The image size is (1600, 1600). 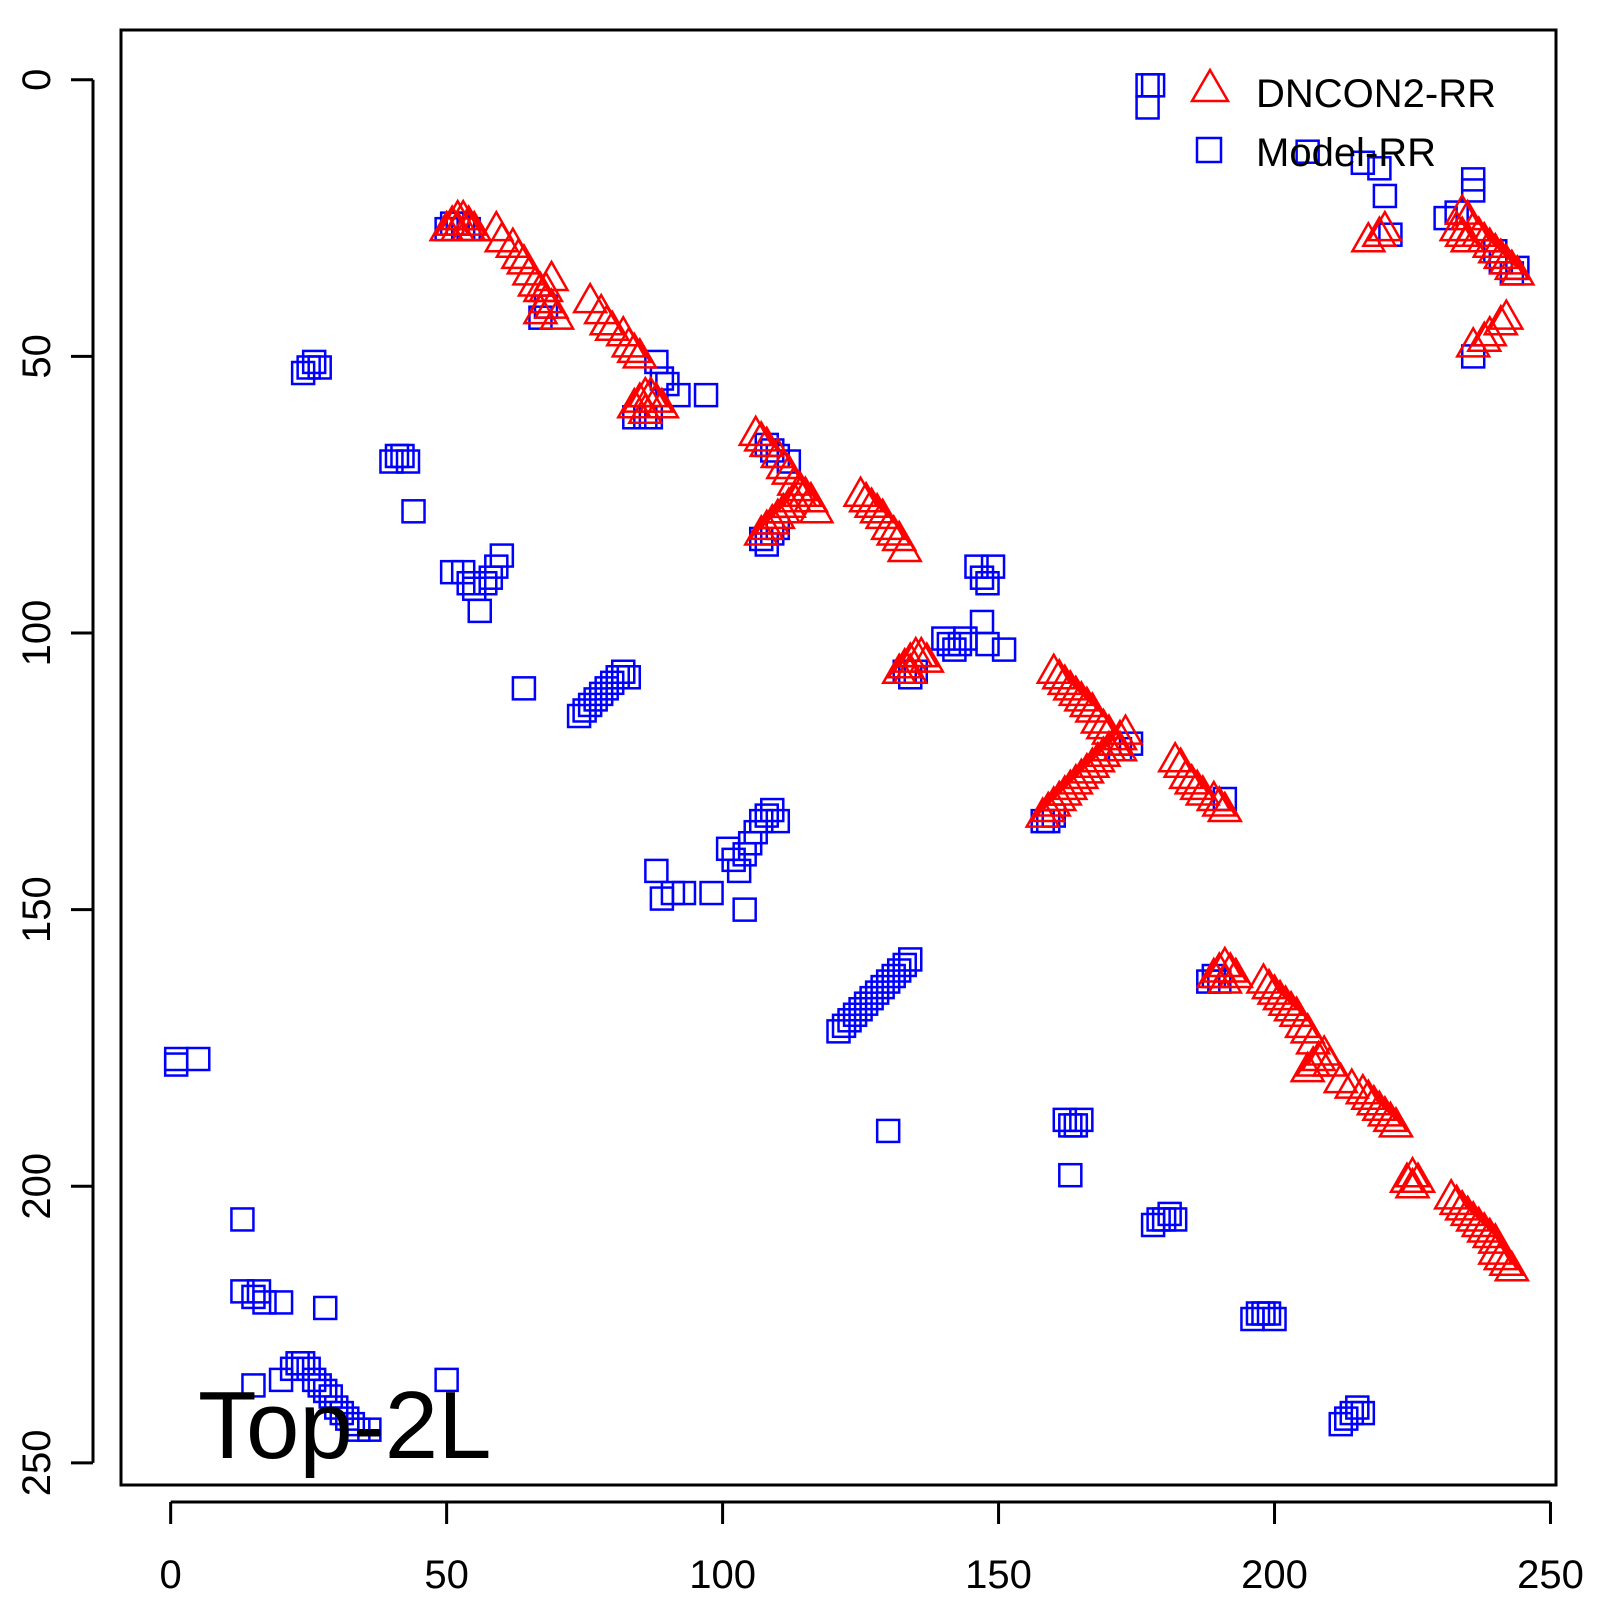 What do you see at coordinates (998, 1575) in the screenshot?
I see `x-tick-label: 150` at bounding box center [998, 1575].